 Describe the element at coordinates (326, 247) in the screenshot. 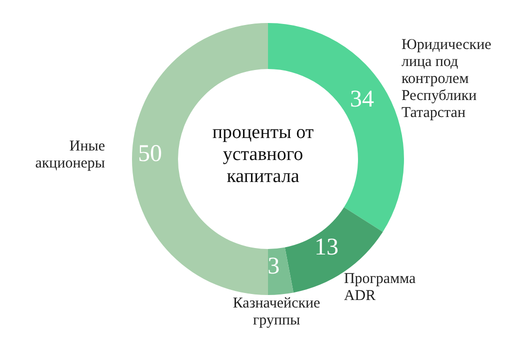

I see `data-label: 13` at that location.